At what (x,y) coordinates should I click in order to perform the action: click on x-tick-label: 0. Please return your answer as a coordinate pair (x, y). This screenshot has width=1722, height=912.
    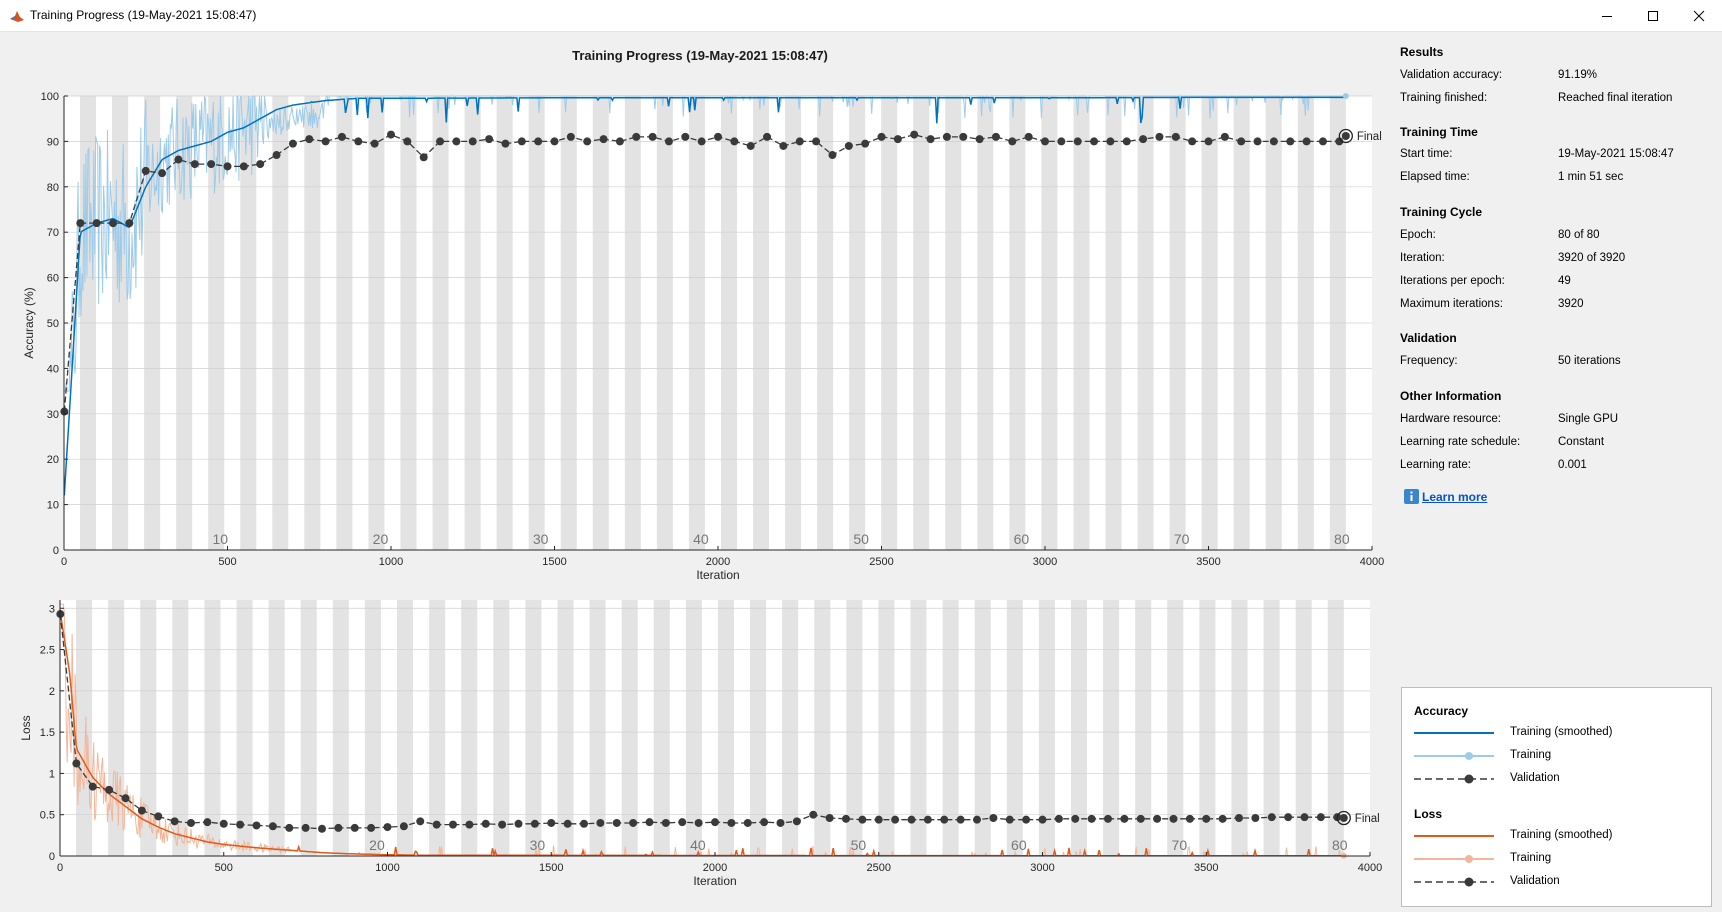
    Looking at the image, I should click on (64, 562).